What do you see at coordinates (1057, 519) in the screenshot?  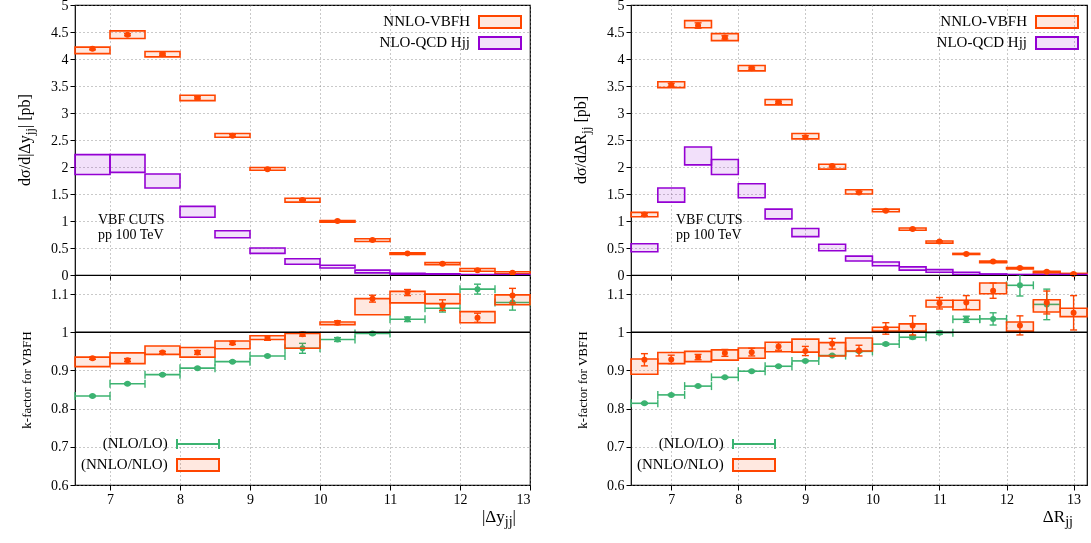 I see `x-axis-title: ΔR$_{jj}$` at bounding box center [1057, 519].